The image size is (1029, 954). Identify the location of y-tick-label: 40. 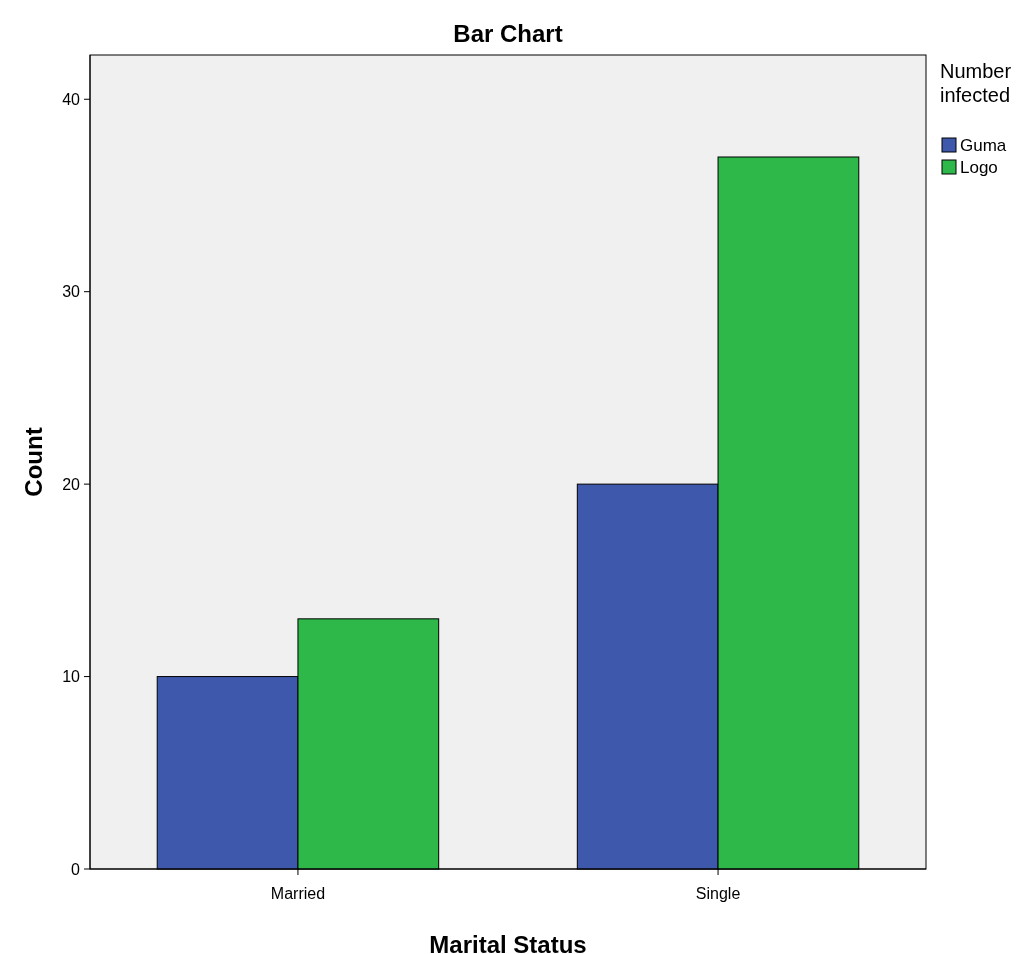
(71, 99).